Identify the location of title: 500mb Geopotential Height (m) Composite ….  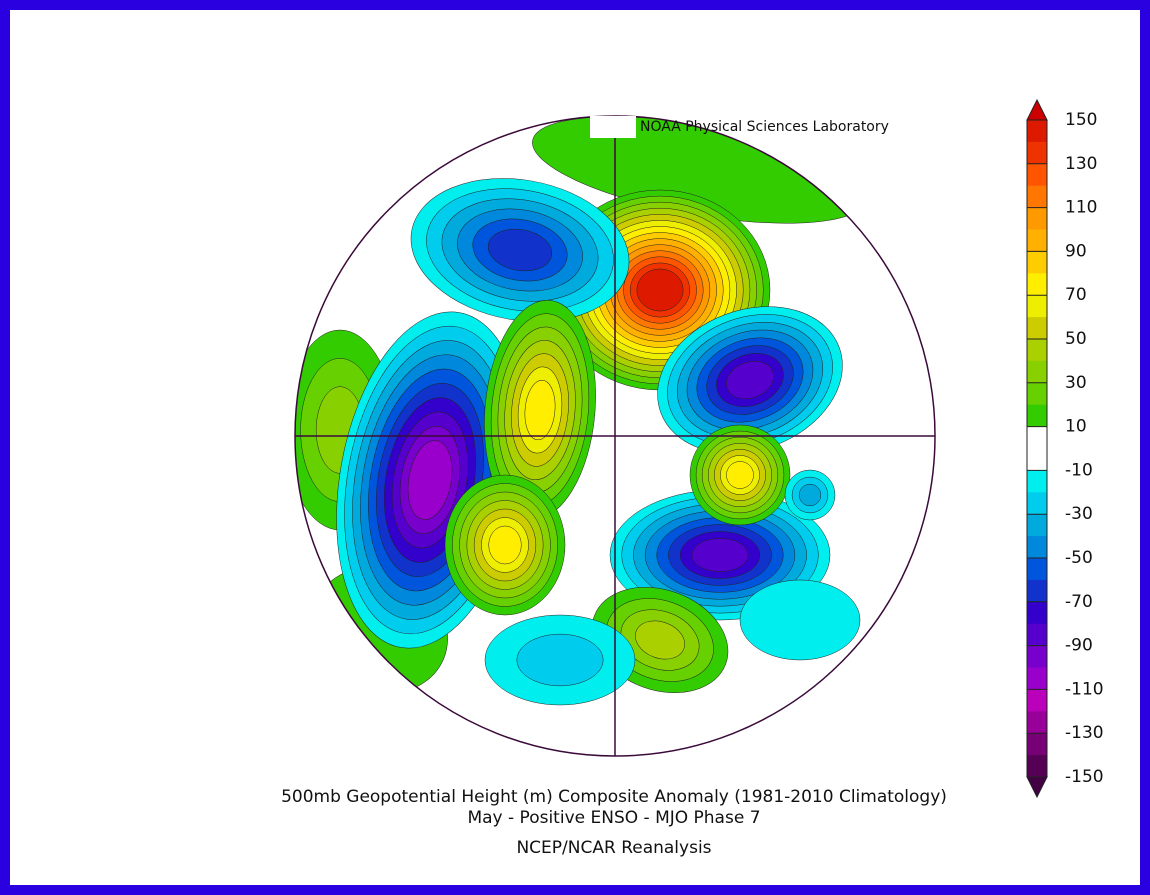
(614, 797).